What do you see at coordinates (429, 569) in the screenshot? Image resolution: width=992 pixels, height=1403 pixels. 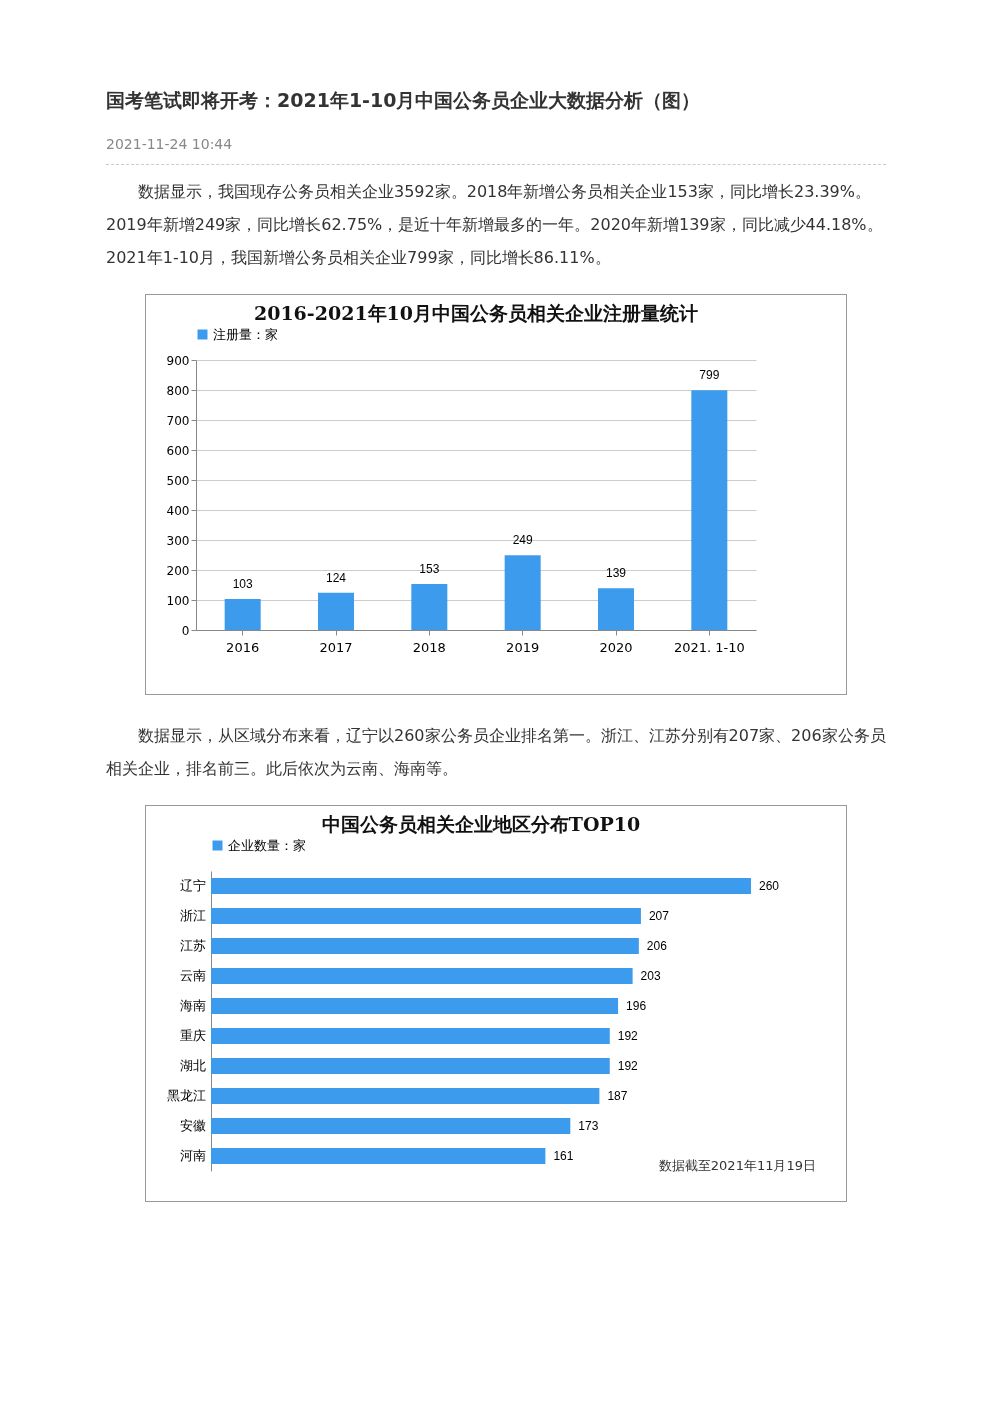 I see `data-label: 153` at bounding box center [429, 569].